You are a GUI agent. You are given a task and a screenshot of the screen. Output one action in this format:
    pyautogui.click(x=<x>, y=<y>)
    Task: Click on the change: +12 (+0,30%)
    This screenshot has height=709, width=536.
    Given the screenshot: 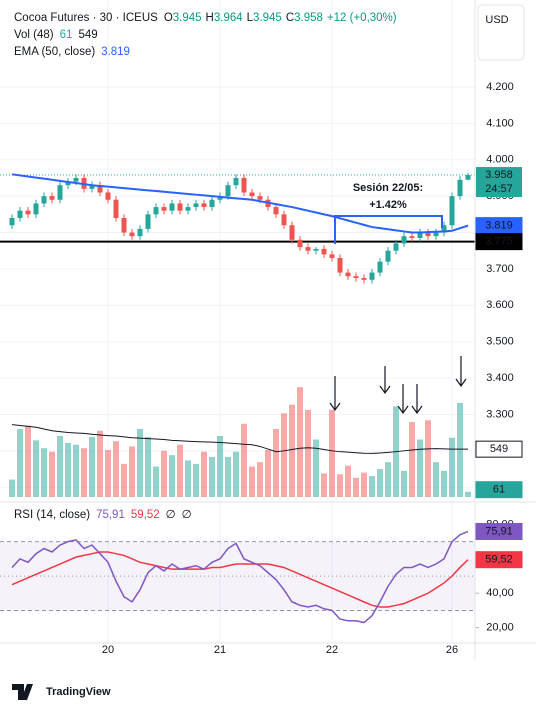 What is the action you would take?
    pyautogui.click(x=362, y=18)
    